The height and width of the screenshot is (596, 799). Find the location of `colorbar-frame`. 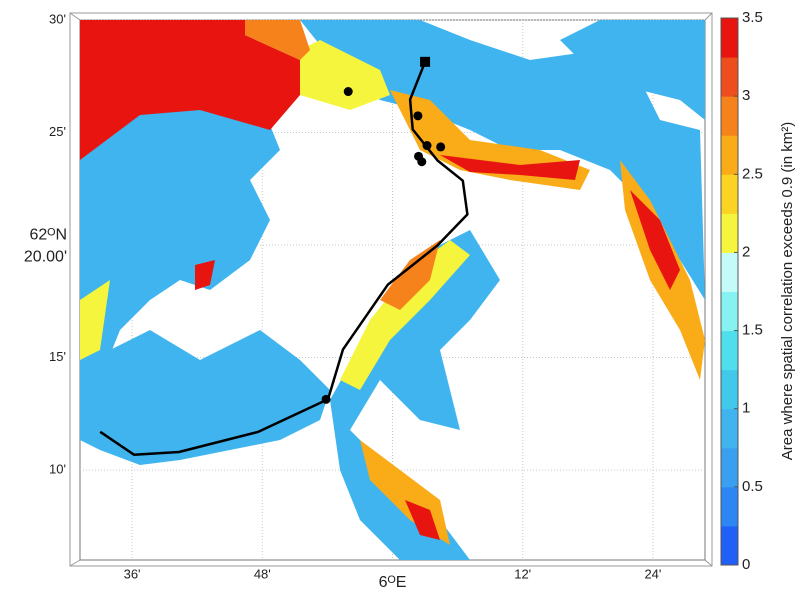

colorbar-frame is located at coordinates (729, 291).